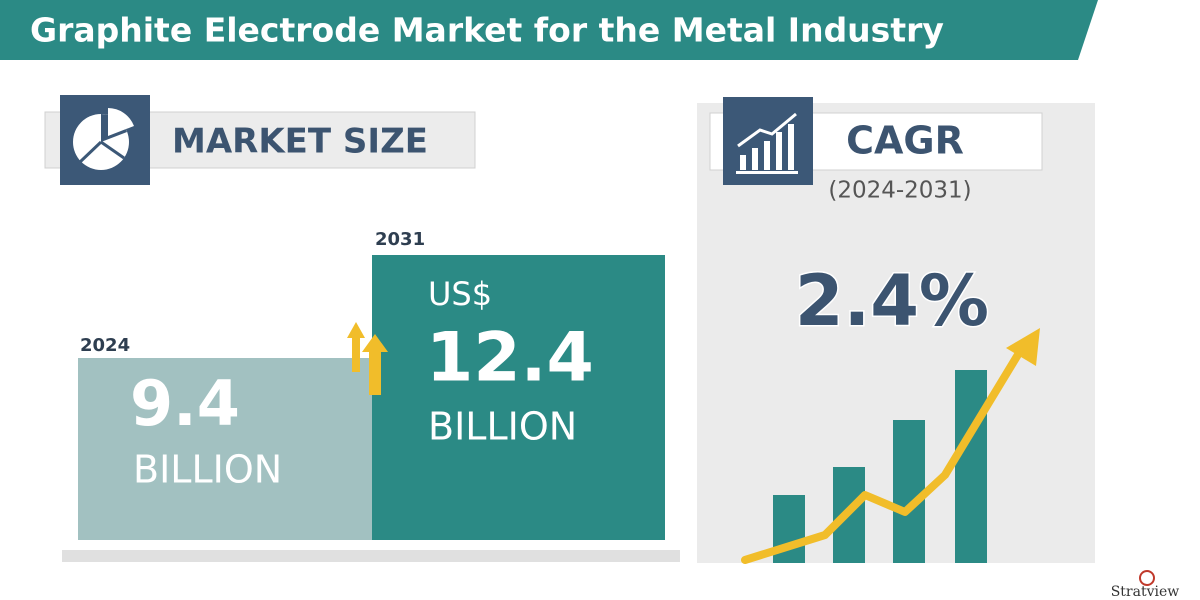 The height and width of the screenshot is (600, 1200). Describe the element at coordinates (400, 239) in the screenshot. I see `year-label: 2031` at that location.